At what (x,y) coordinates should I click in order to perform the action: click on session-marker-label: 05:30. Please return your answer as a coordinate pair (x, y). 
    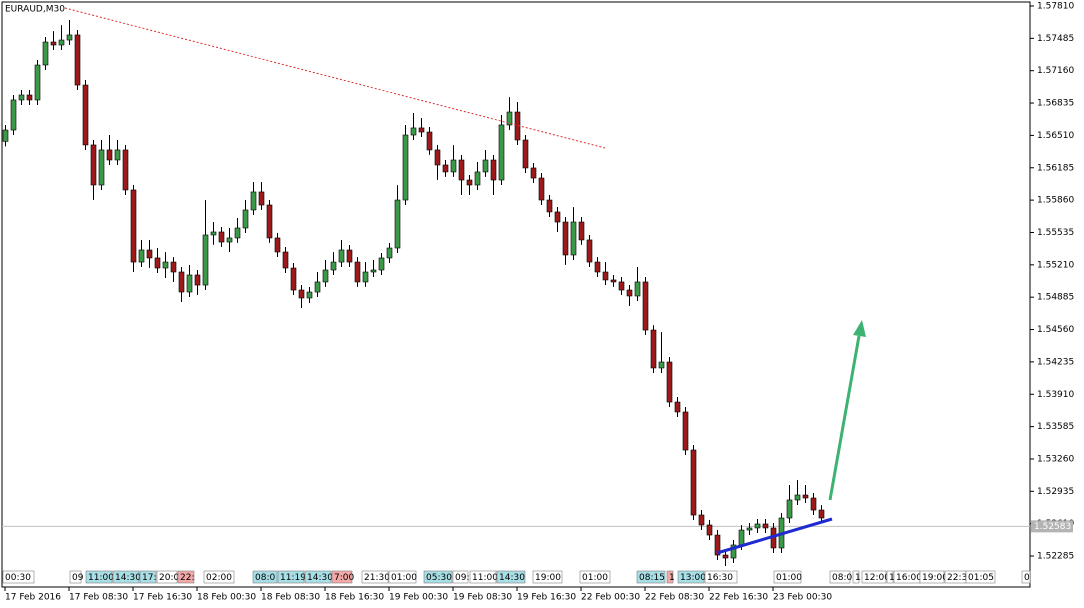
    Looking at the image, I should click on (439, 578).